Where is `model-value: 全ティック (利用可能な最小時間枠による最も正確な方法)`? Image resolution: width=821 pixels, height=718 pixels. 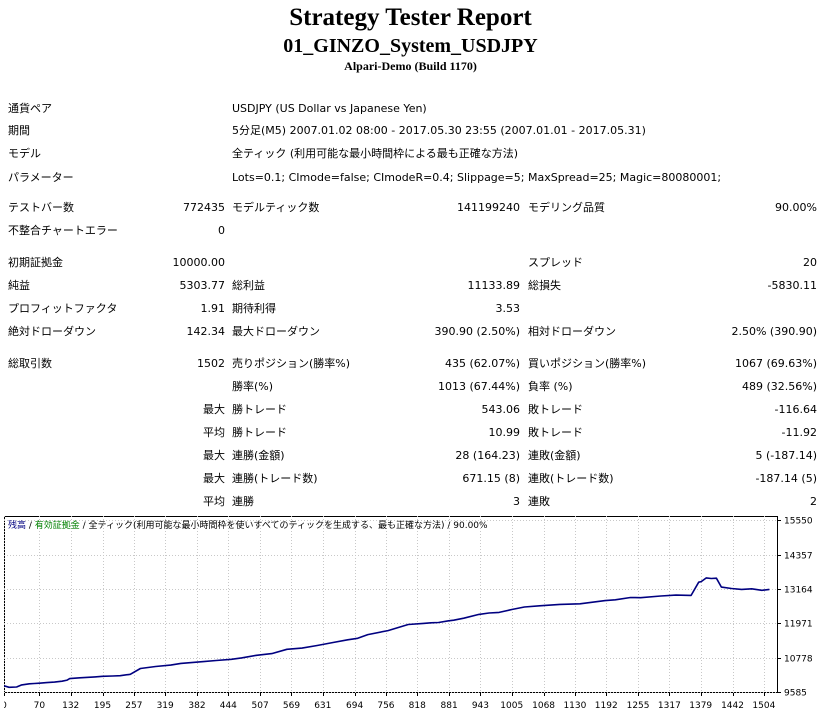 model-value: 全ティック (利用可能な最小時間枠による最も正確な方法) is located at coordinates (375, 153).